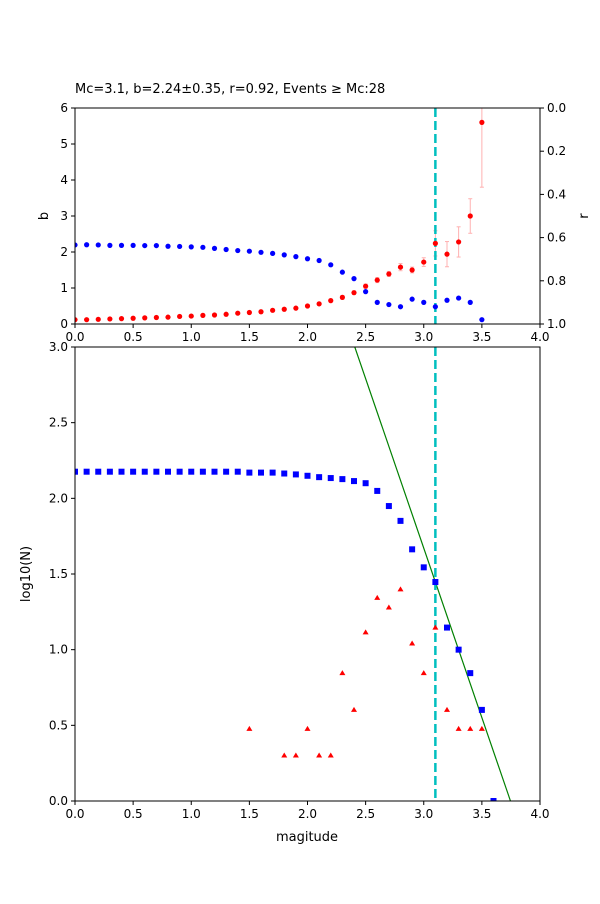 The image size is (600, 904). What do you see at coordinates (58, 801) in the screenshot?
I see `y-tick-label: 0.0` at bounding box center [58, 801].